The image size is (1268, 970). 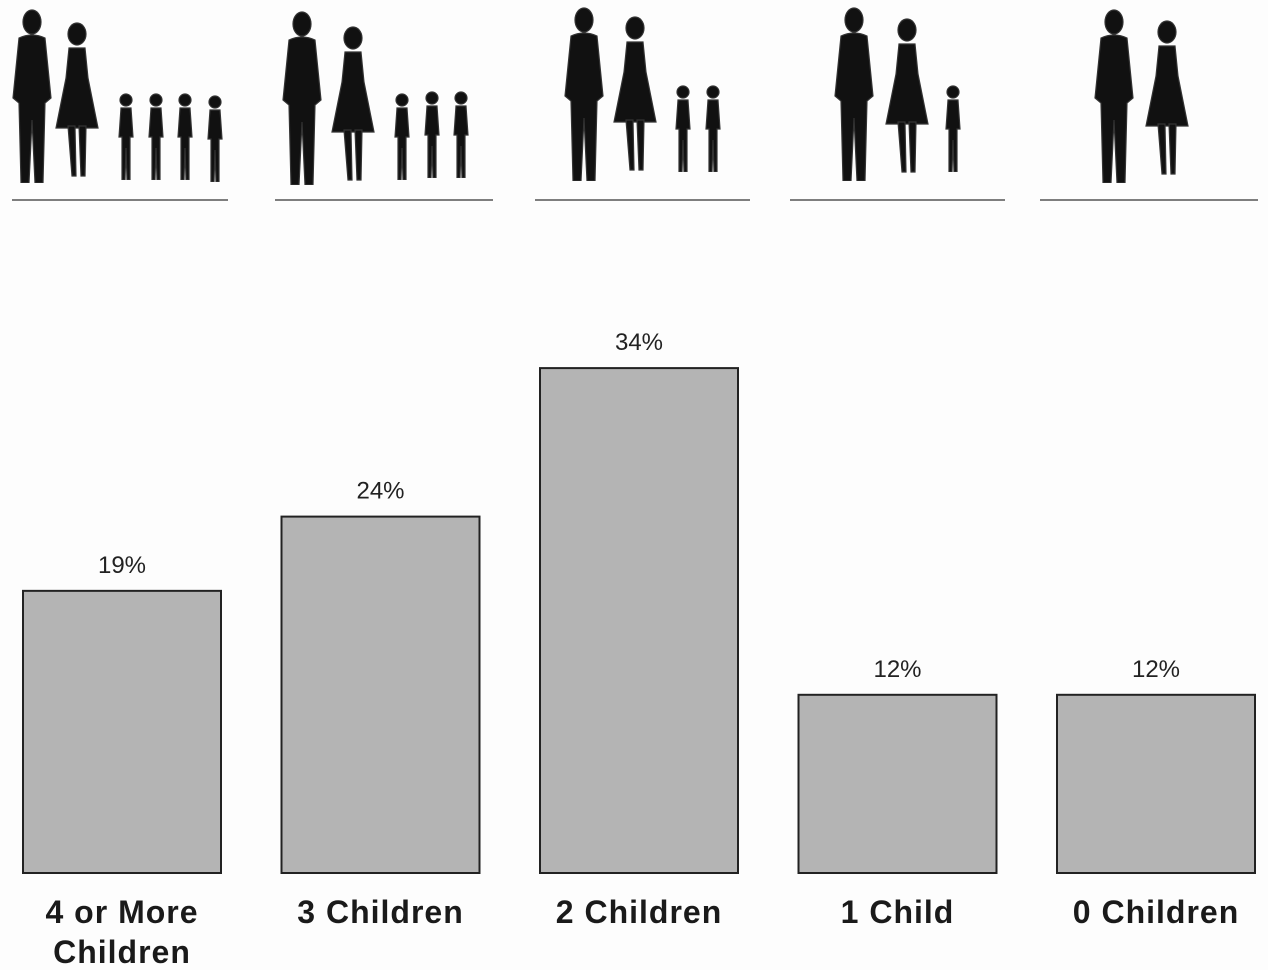 What do you see at coordinates (1149, 105) in the screenshot?
I see `family-0-kids` at bounding box center [1149, 105].